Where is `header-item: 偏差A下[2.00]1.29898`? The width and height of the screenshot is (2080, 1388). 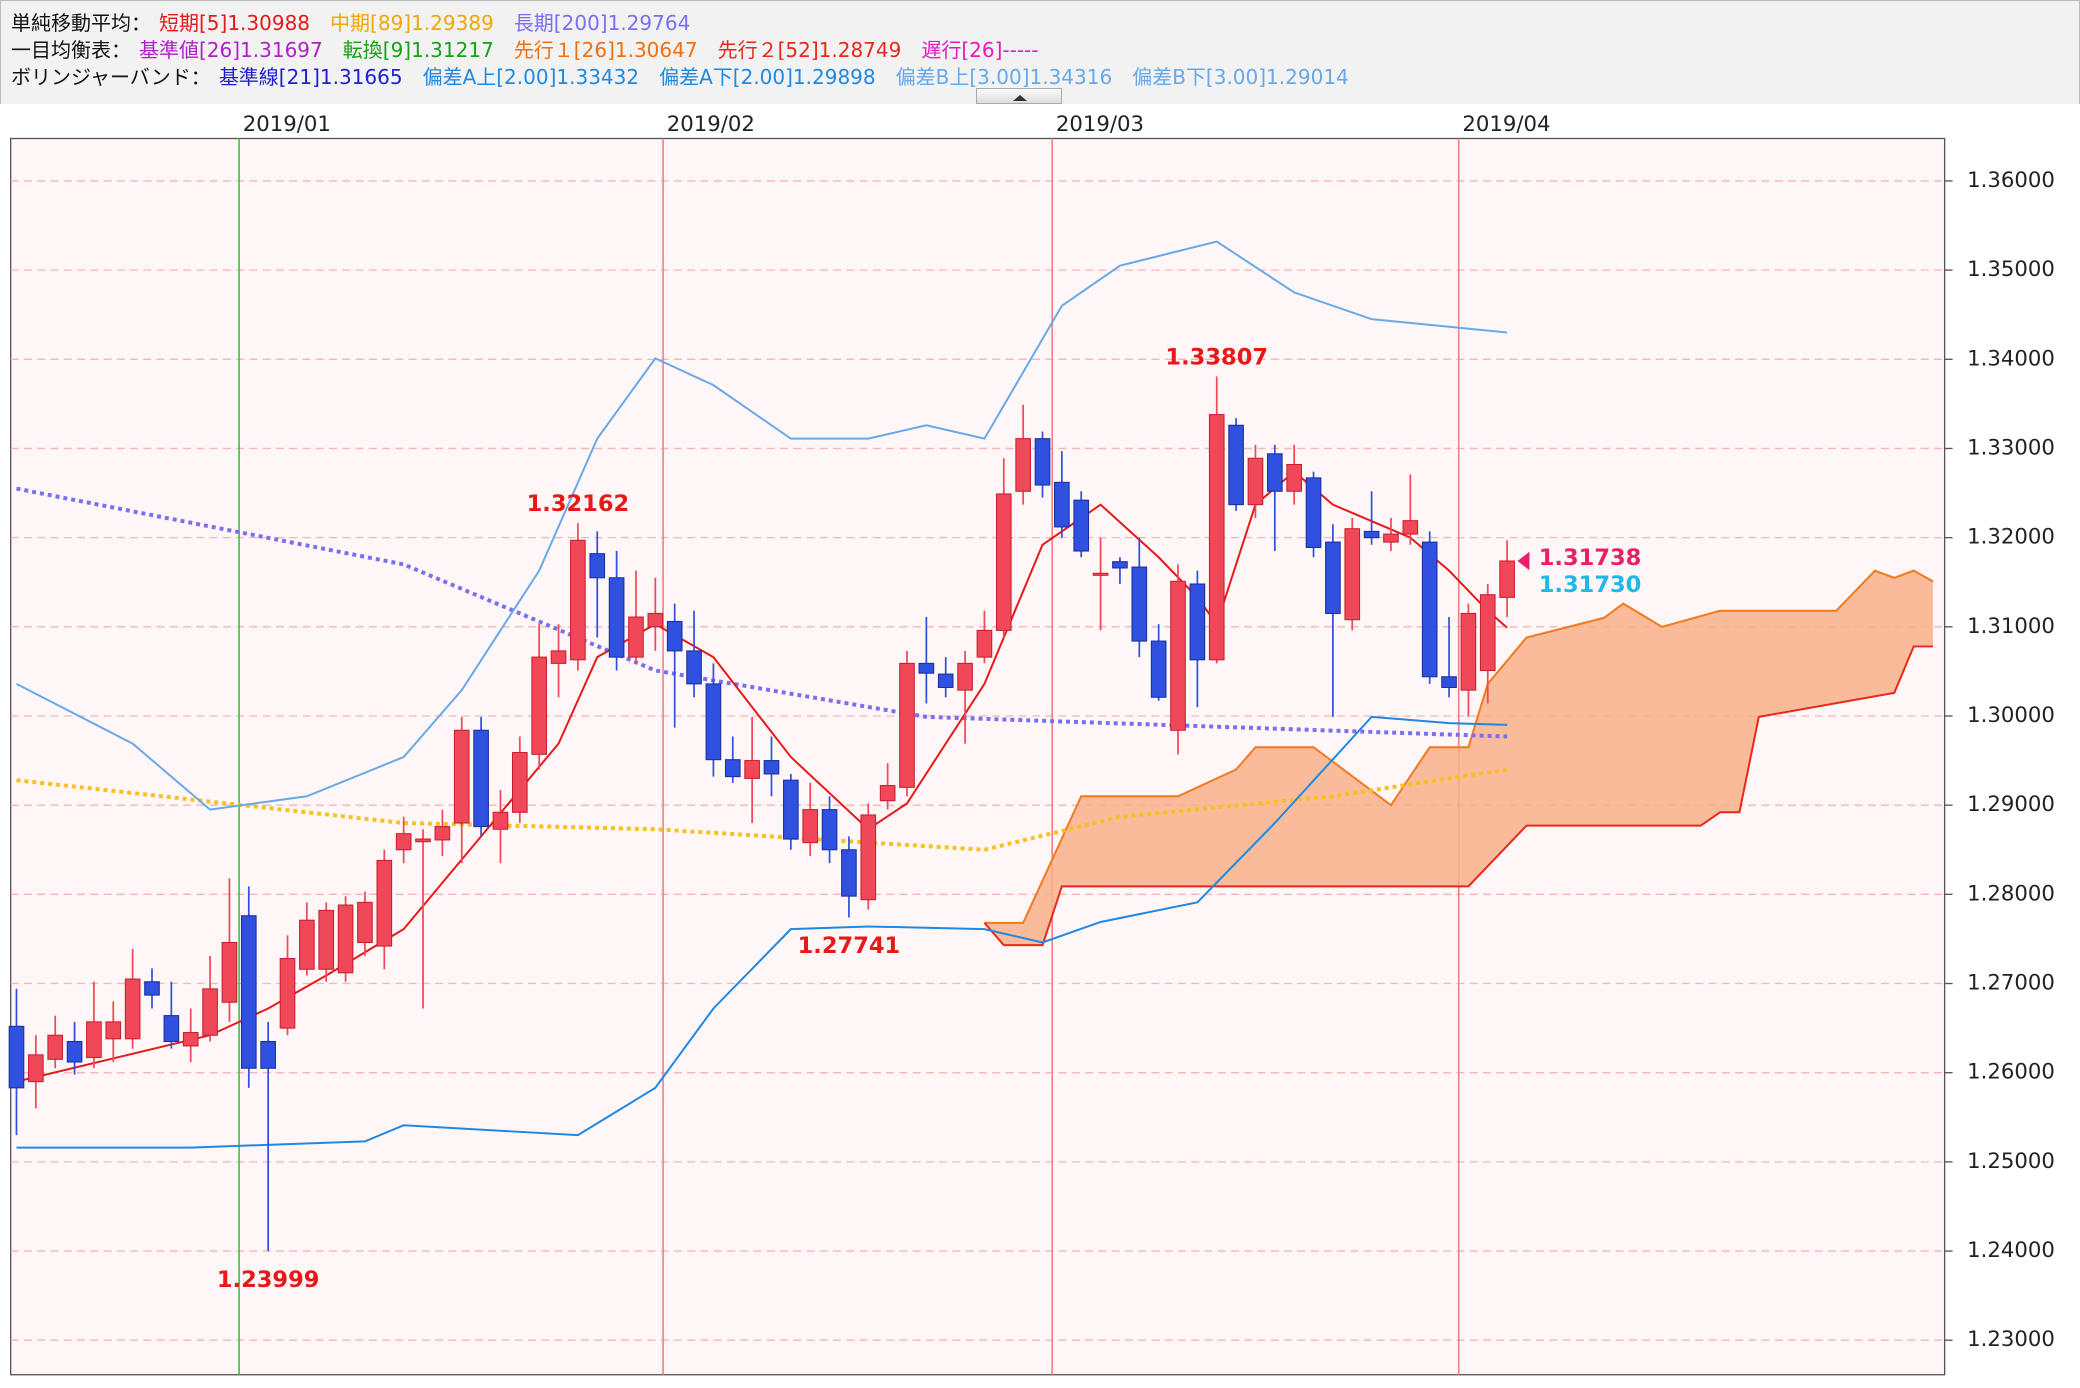 header-item: 偏差A下[2.00]1.29898 is located at coordinates (767, 77).